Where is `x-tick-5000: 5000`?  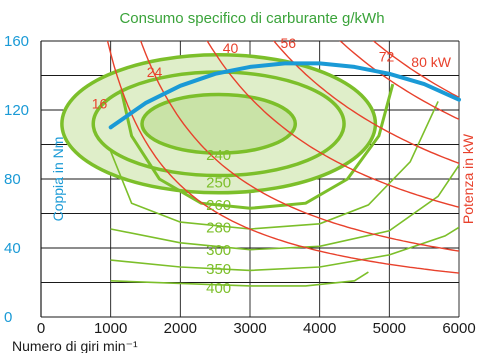
x-tick-5000: 5000 is located at coordinates (389, 328).